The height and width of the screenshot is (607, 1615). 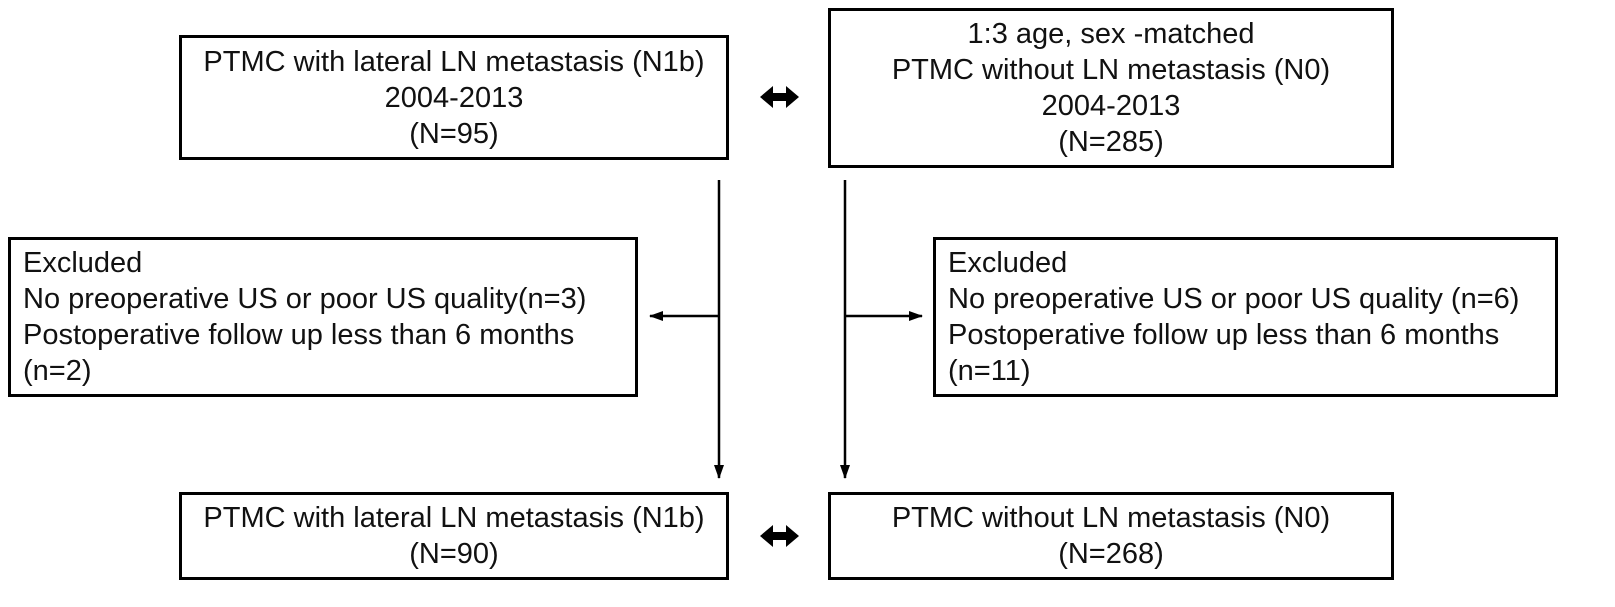 What do you see at coordinates (1111, 518) in the screenshot?
I see `n0-final-title: PTMC without LN metastasis (N0)` at bounding box center [1111, 518].